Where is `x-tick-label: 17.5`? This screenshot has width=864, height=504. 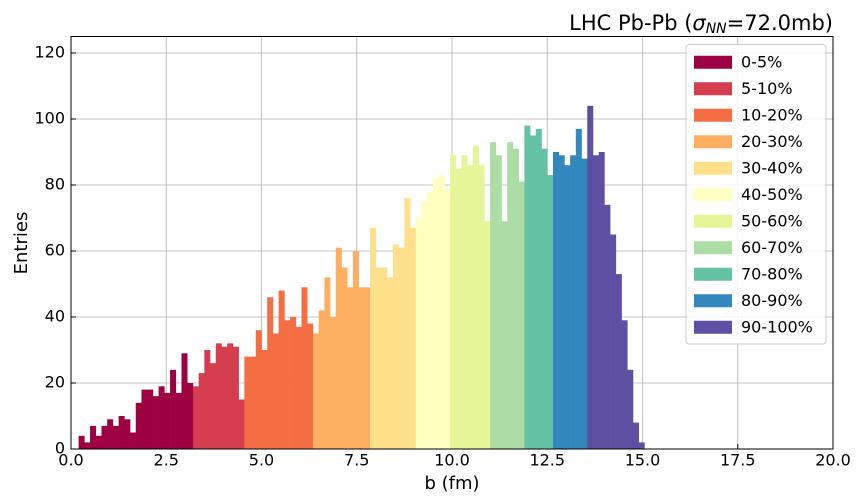
x-tick-label: 17.5 is located at coordinates (738, 460).